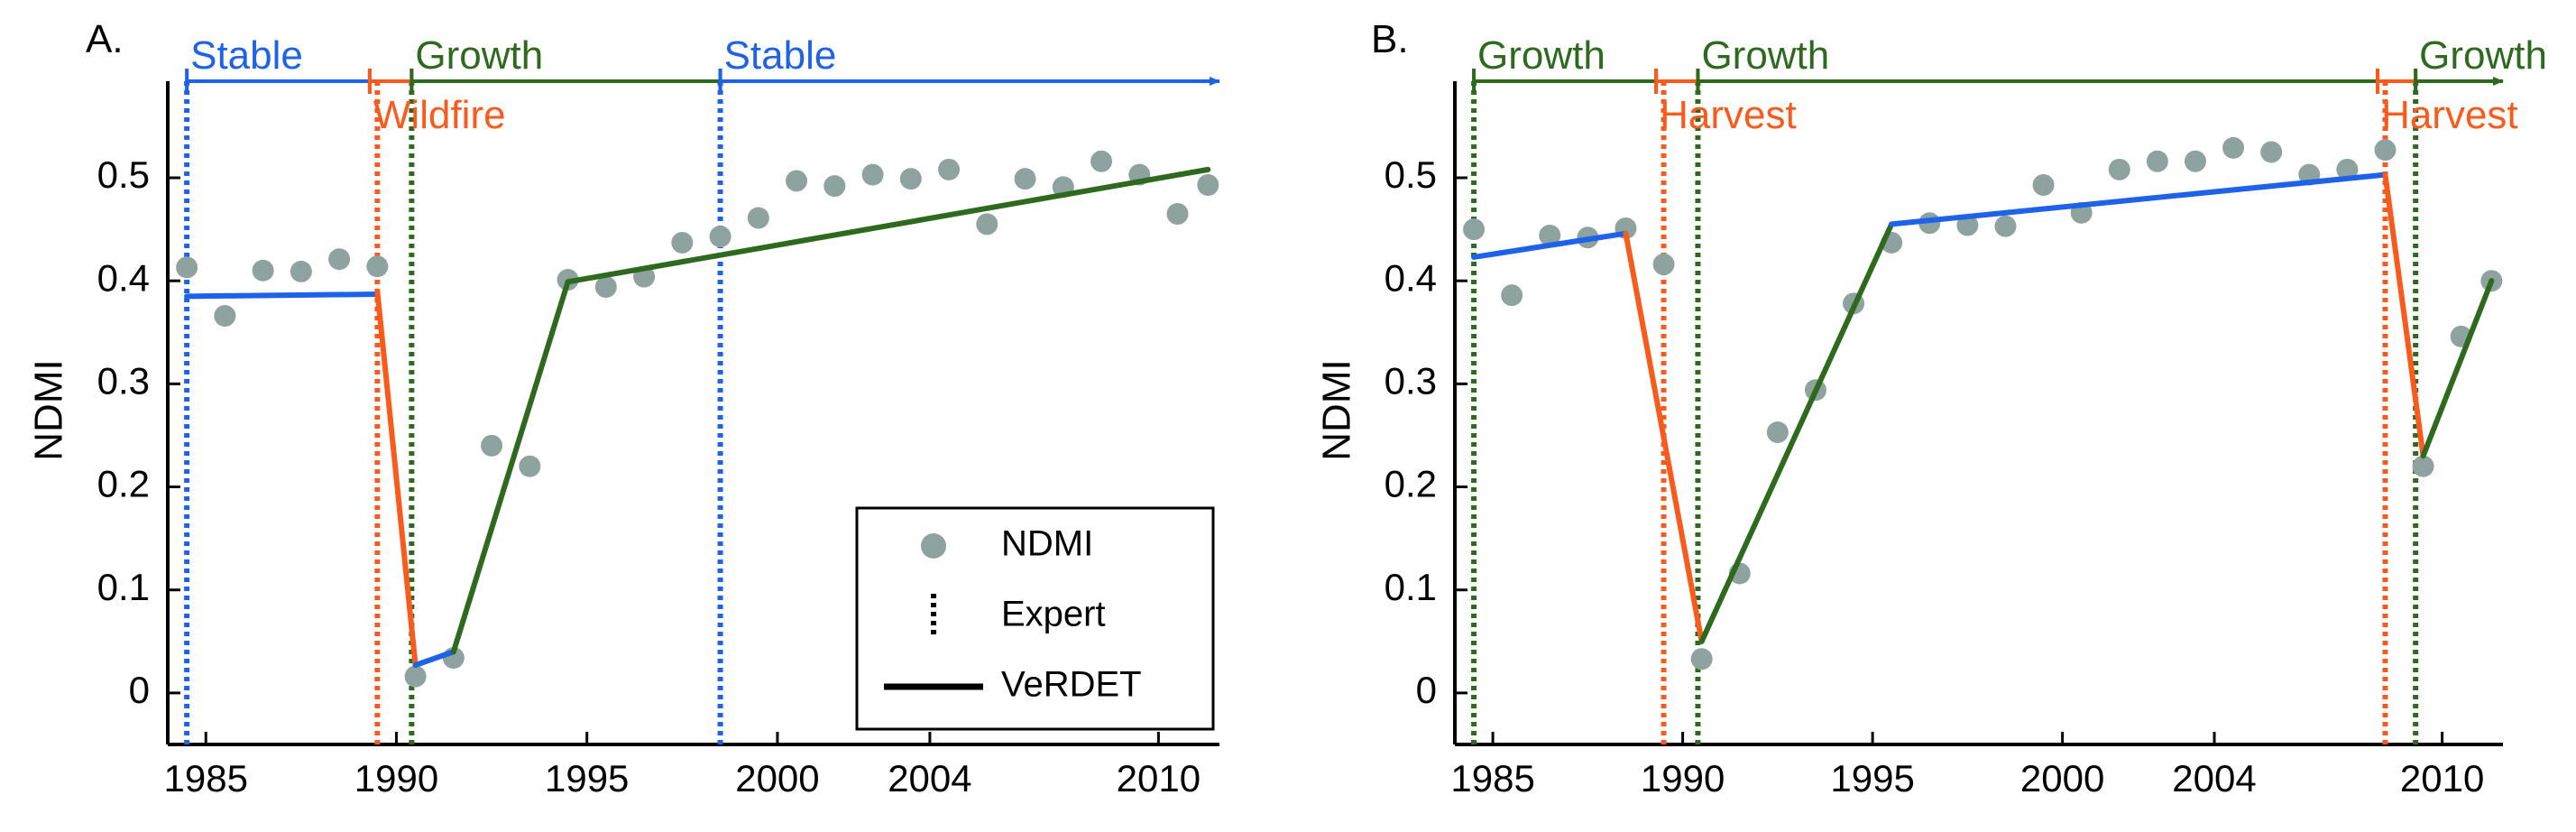 The image size is (2576, 832). What do you see at coordinates (105, 39) in the screenshot?
I see `panel-label: A.` at bounding box center [105, 39].